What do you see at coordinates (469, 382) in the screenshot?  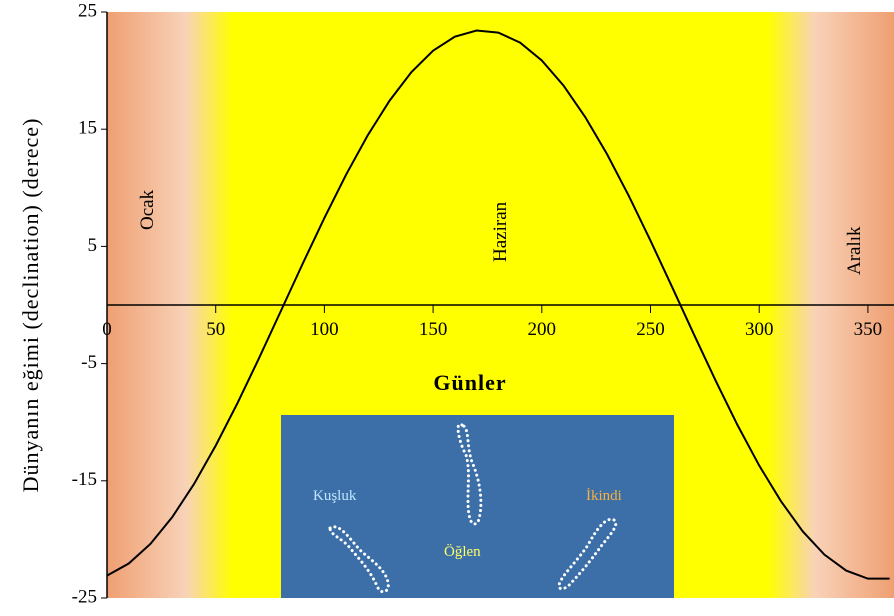 I see `x-axis-label: Günler` at bounding box center [469, 382].